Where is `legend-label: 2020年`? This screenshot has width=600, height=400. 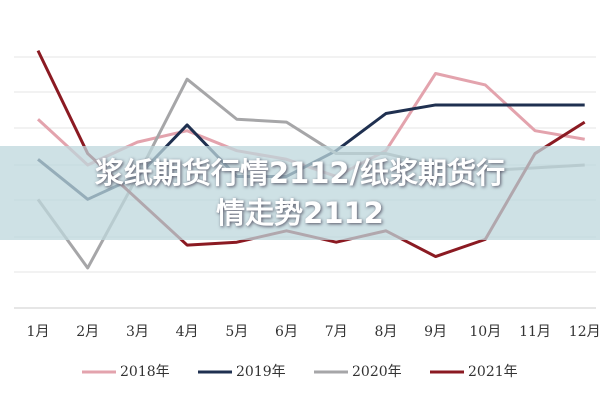
legend-label: 2020年 is located at coordinates (377, 372).